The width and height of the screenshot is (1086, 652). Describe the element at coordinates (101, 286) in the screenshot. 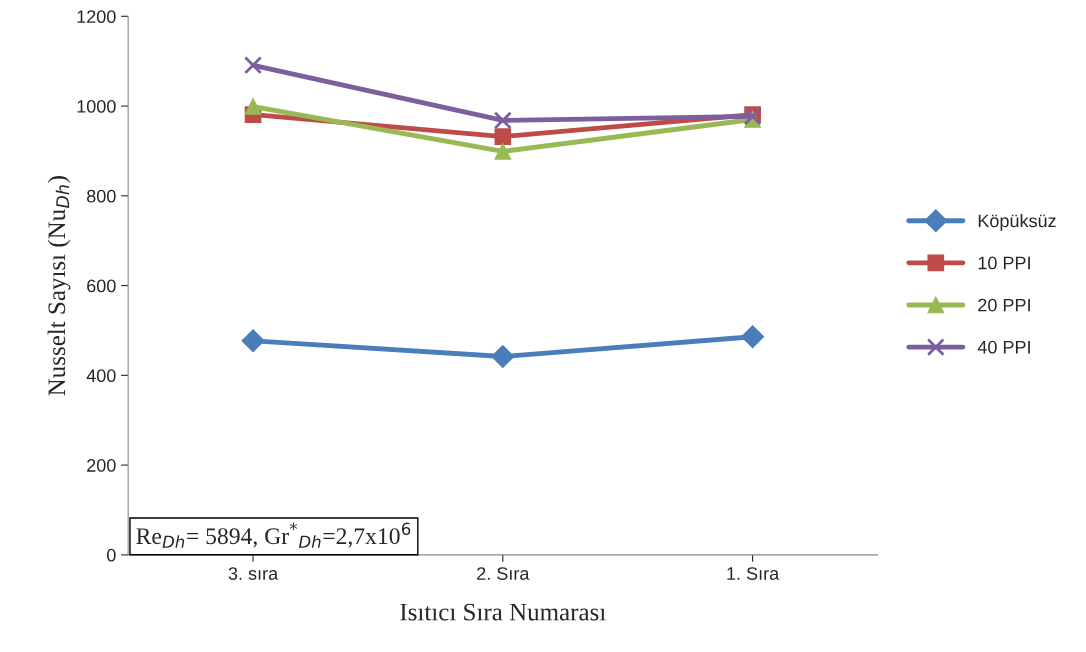

I see `y-tick-label: 600` at that location.